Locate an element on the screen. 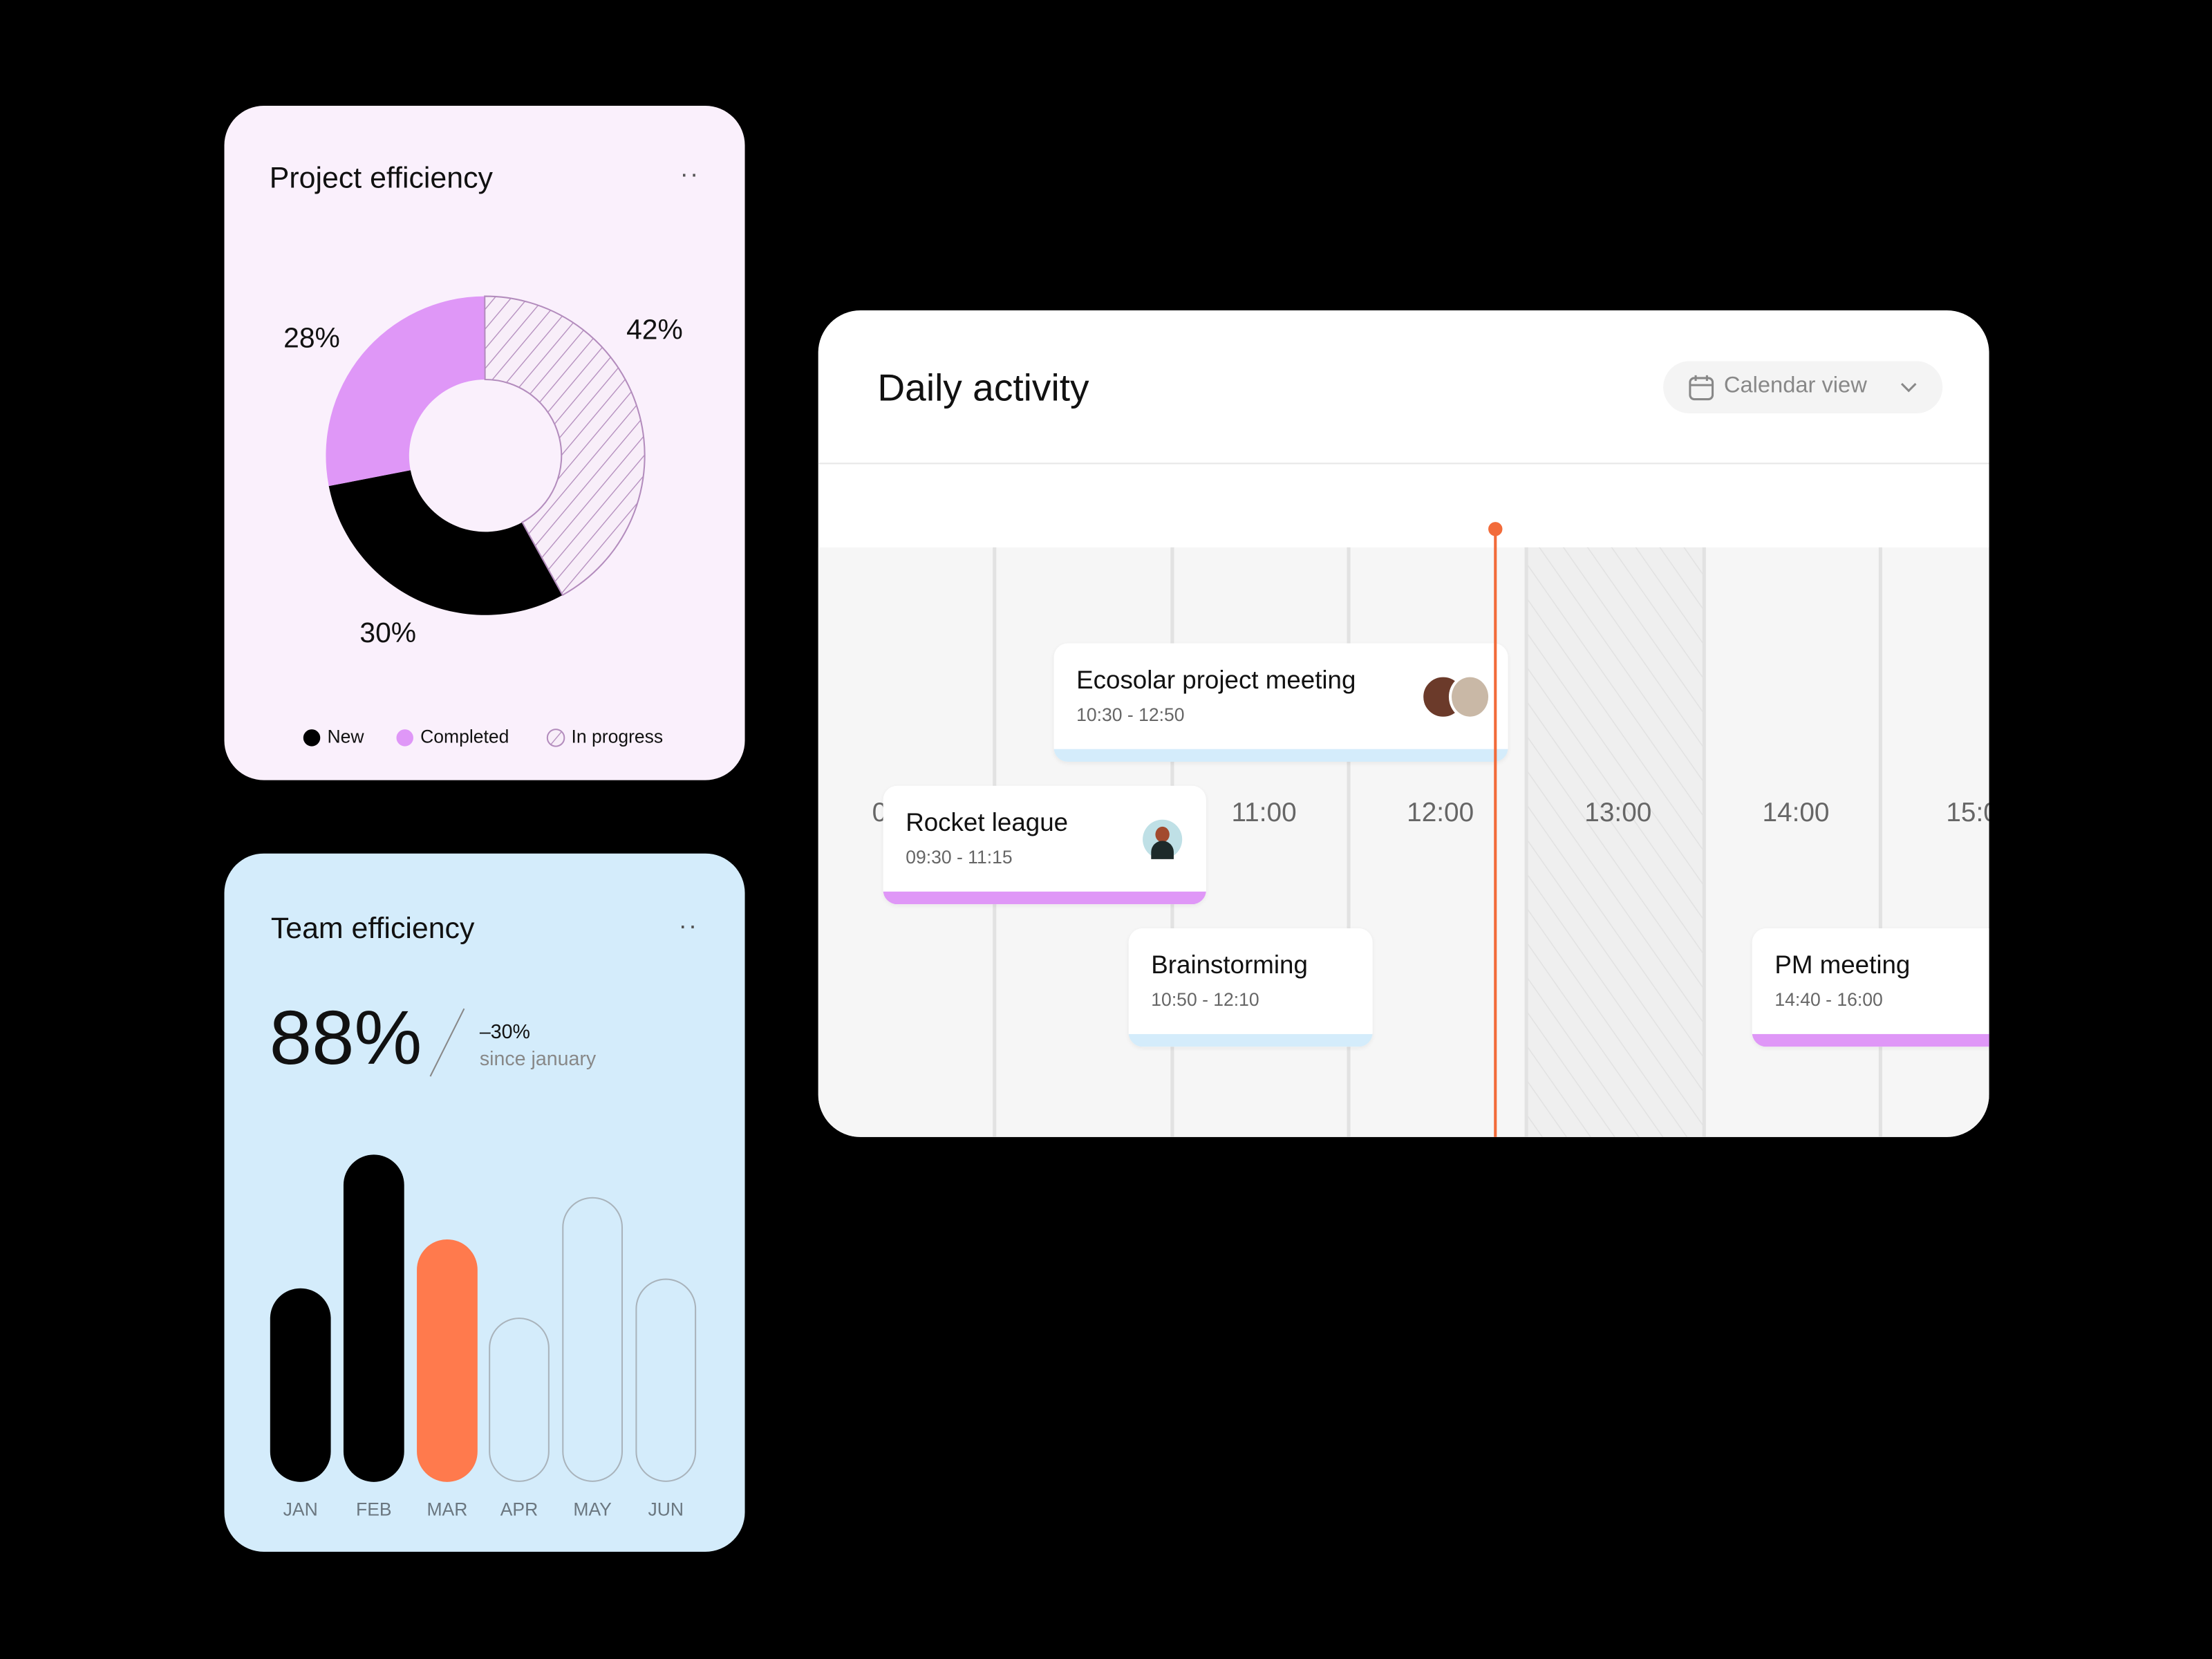  event-card: Brainstorming 10:50 - 12:10 is located at coordinates (1250, 988).